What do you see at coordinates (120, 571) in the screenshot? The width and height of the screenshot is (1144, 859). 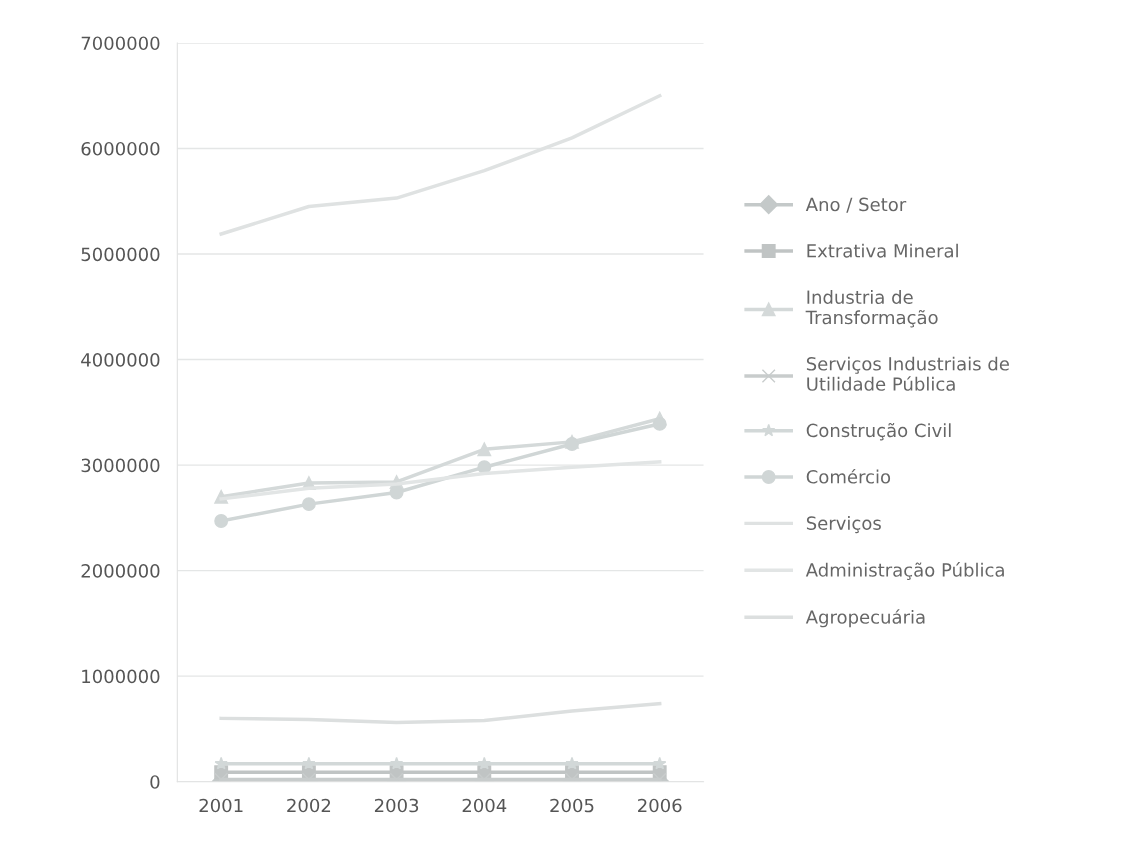 I see `y-tick-label: 2000000` at bounding box center [120, 571].